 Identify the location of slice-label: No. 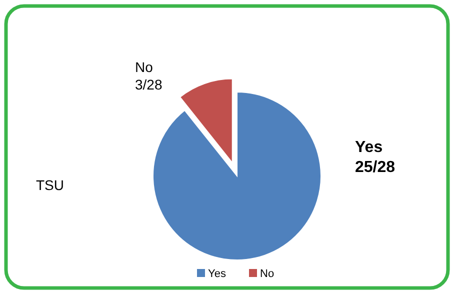
(144, 67).